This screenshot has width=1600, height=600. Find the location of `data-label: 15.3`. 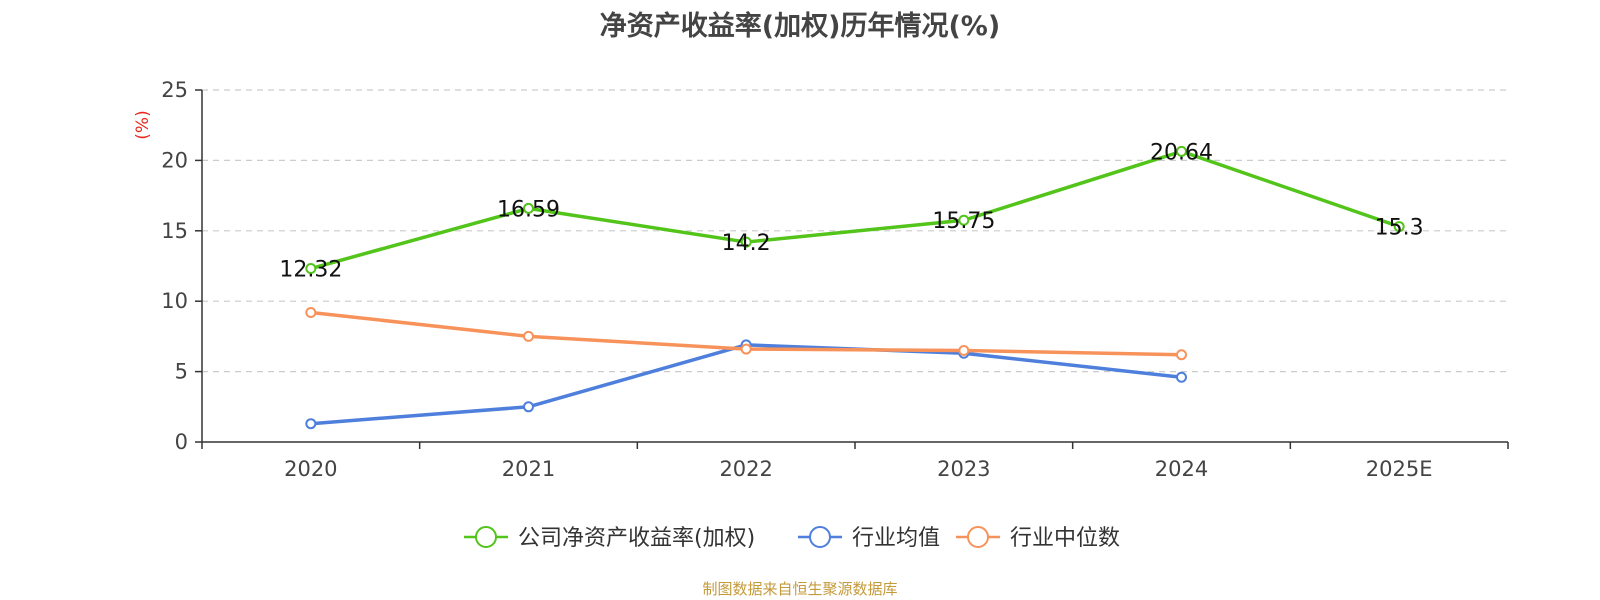

data-label: 15.3 is located at coordinates (1399, 228).